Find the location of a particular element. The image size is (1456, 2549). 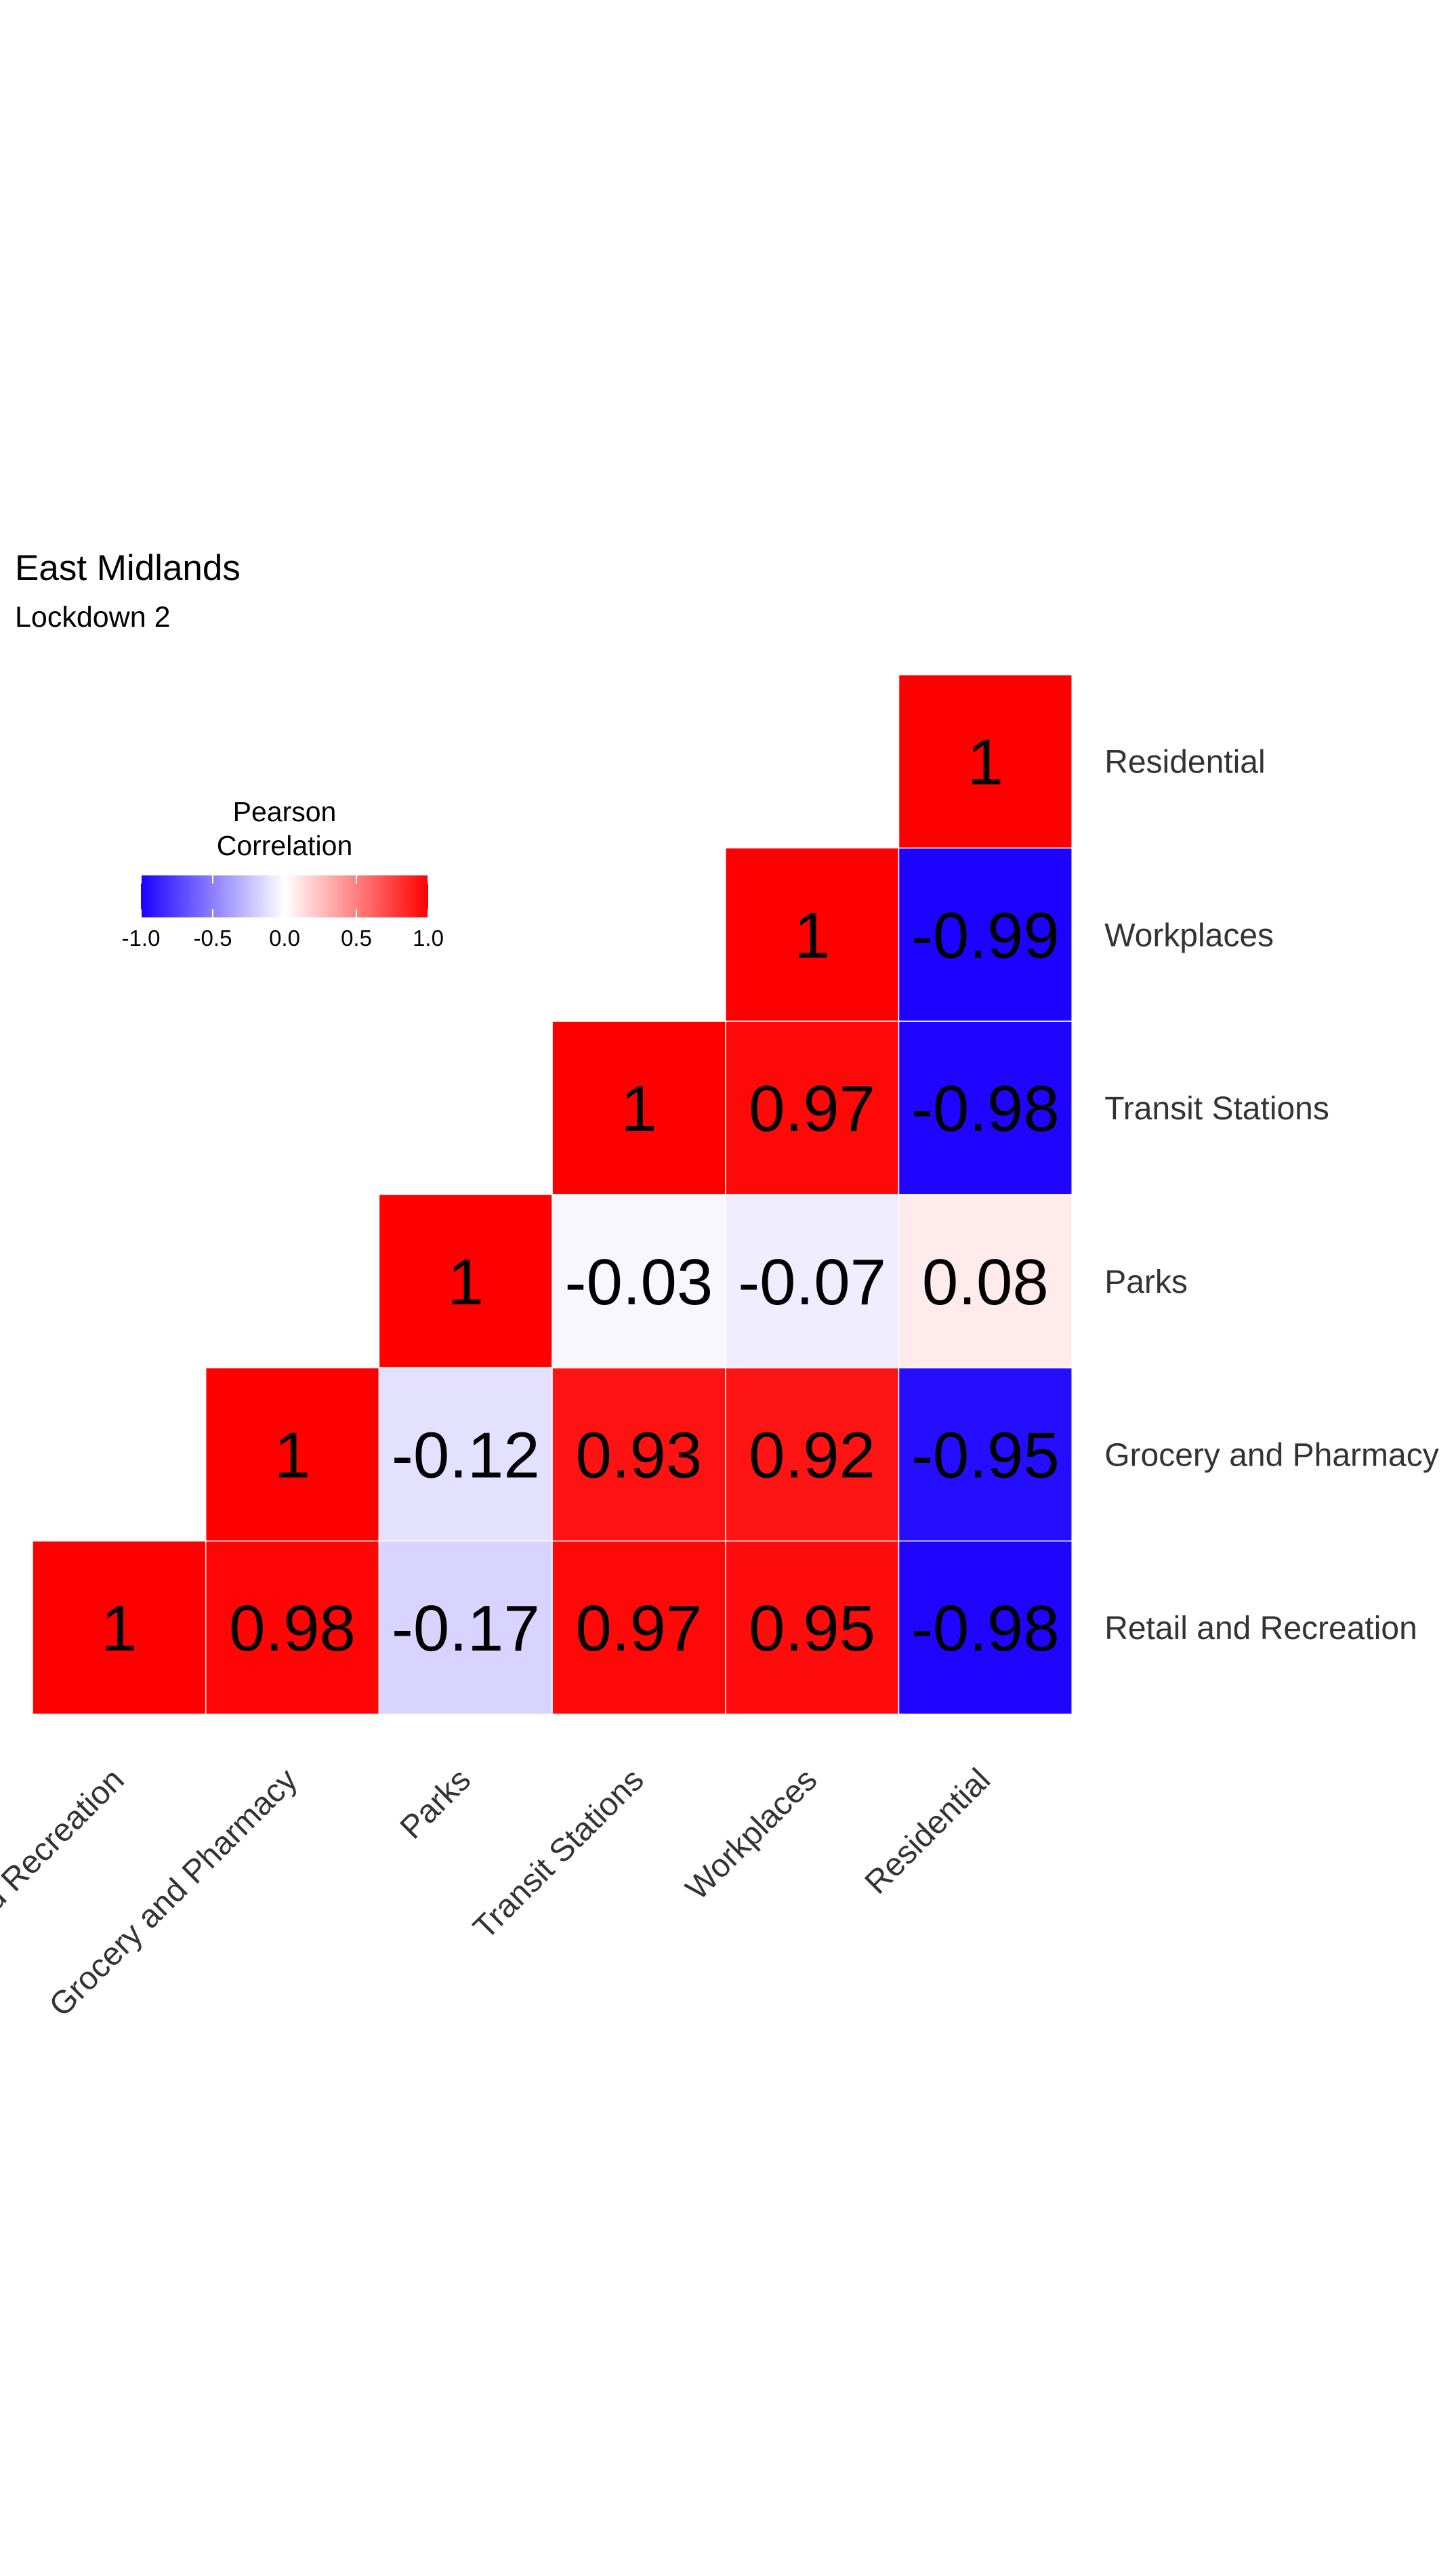

cell-value-label: 0.08 is located at coordinates (985, 1282).